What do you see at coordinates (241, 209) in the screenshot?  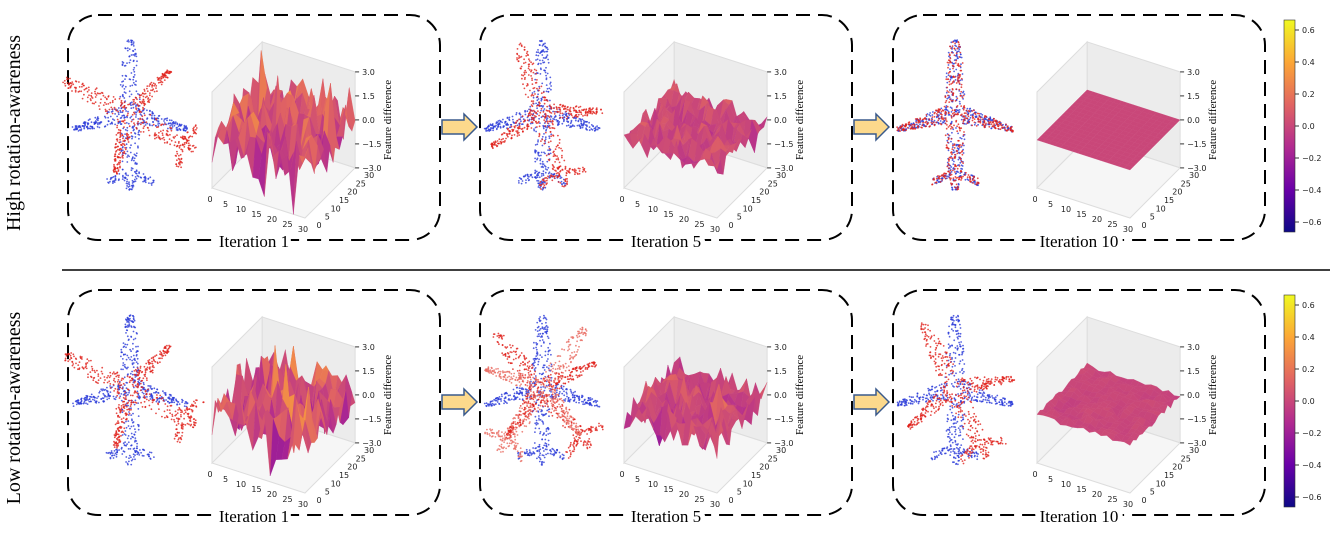 I see `x-tick-label: 10` at bounding box center [241, 209].